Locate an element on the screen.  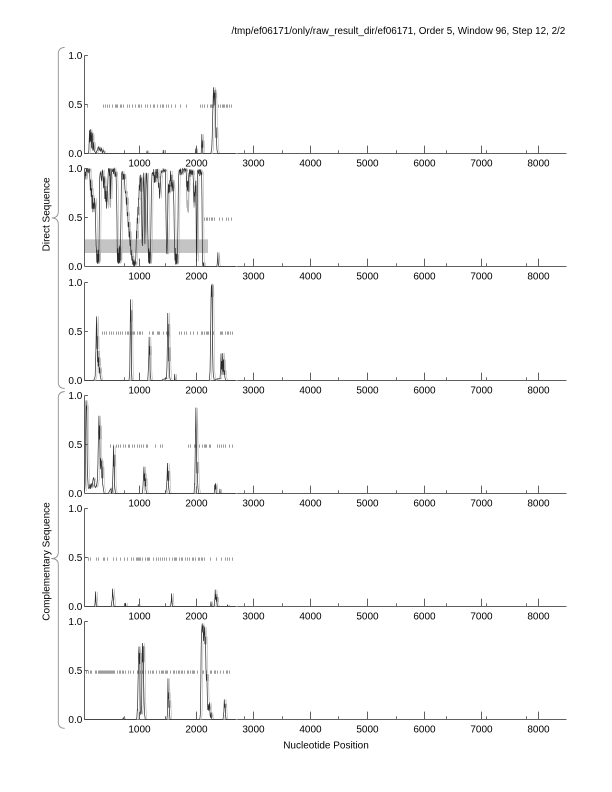
svg-text: Nucleotide Position is located at coordinates (326, 745).